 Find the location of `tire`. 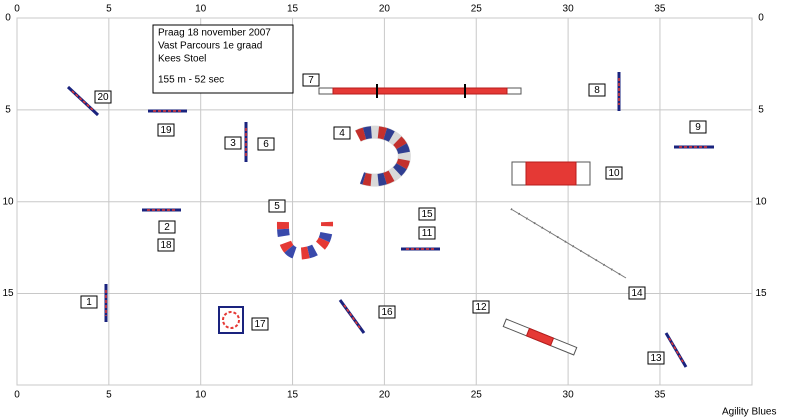

tire is located at coordinates (231, 320).